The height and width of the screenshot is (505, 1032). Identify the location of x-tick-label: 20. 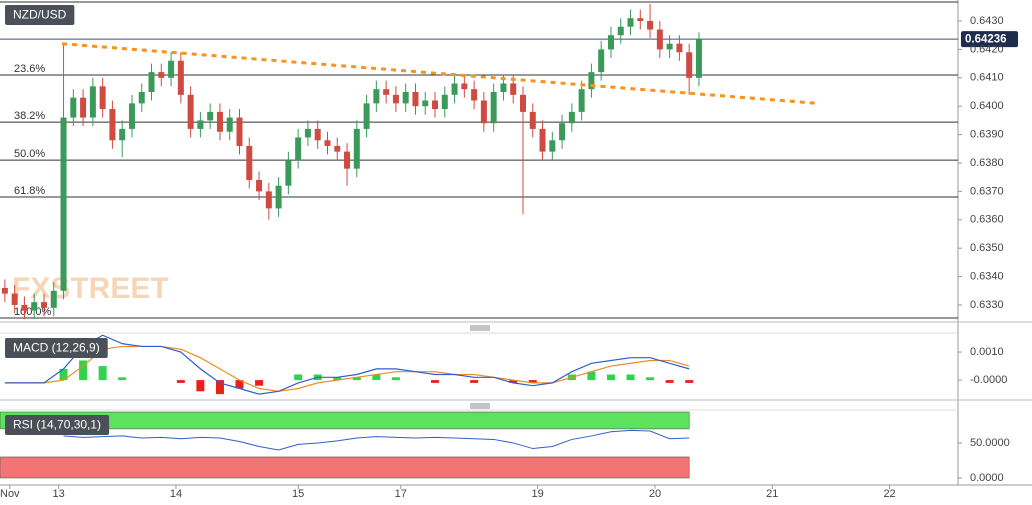
(655, 494).